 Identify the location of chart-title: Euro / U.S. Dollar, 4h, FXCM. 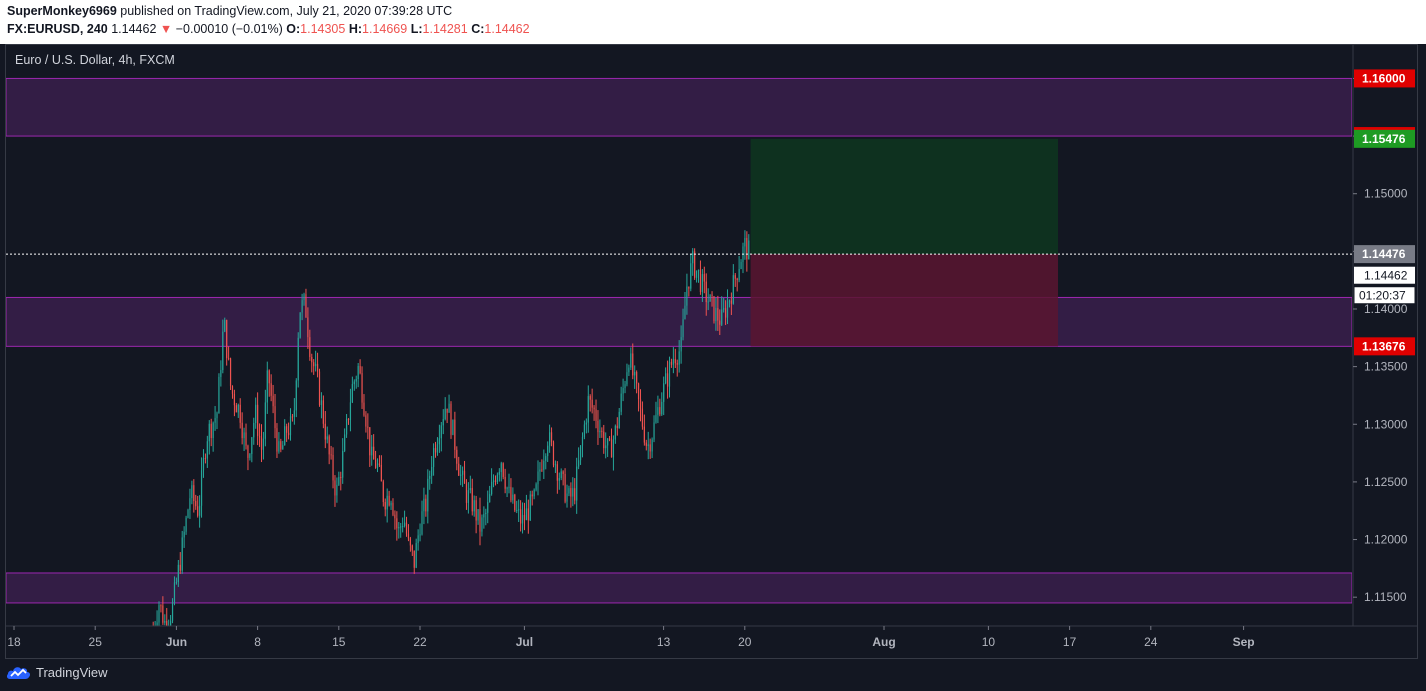
(95, 60).